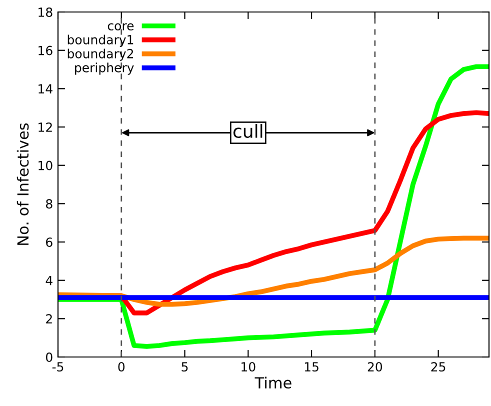  I want to click on y-tick-label: 16, so click(45, 51).